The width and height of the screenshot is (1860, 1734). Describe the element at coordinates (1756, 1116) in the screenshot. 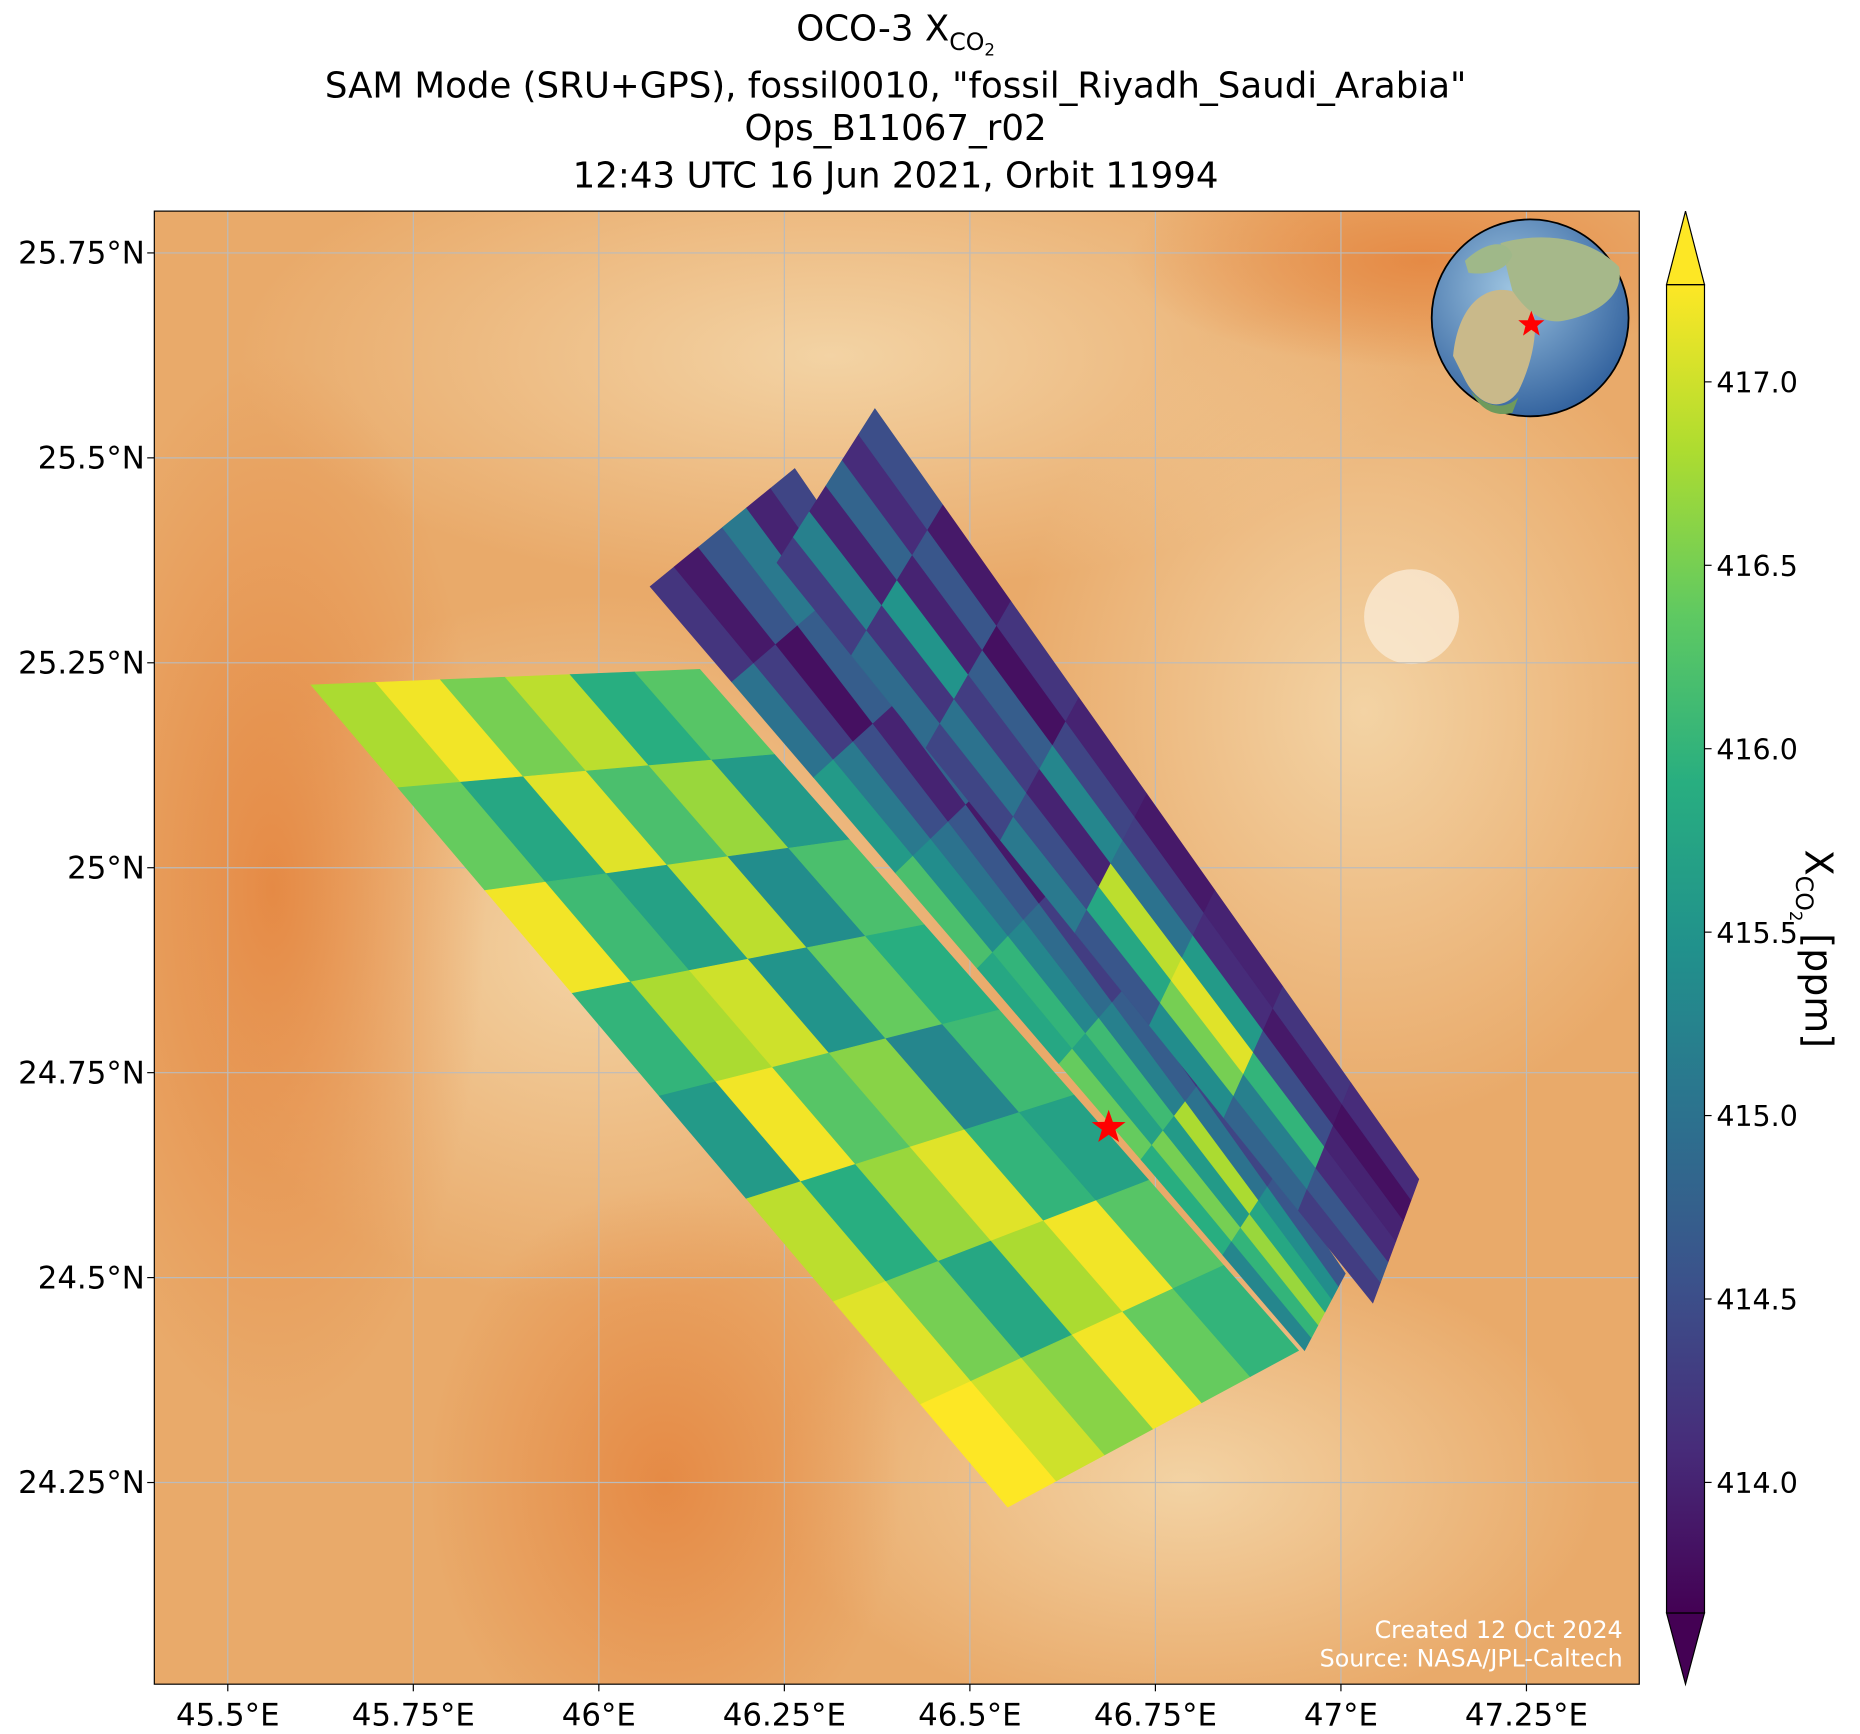

I see `colorbar-tick-label: 415.0` at that location.